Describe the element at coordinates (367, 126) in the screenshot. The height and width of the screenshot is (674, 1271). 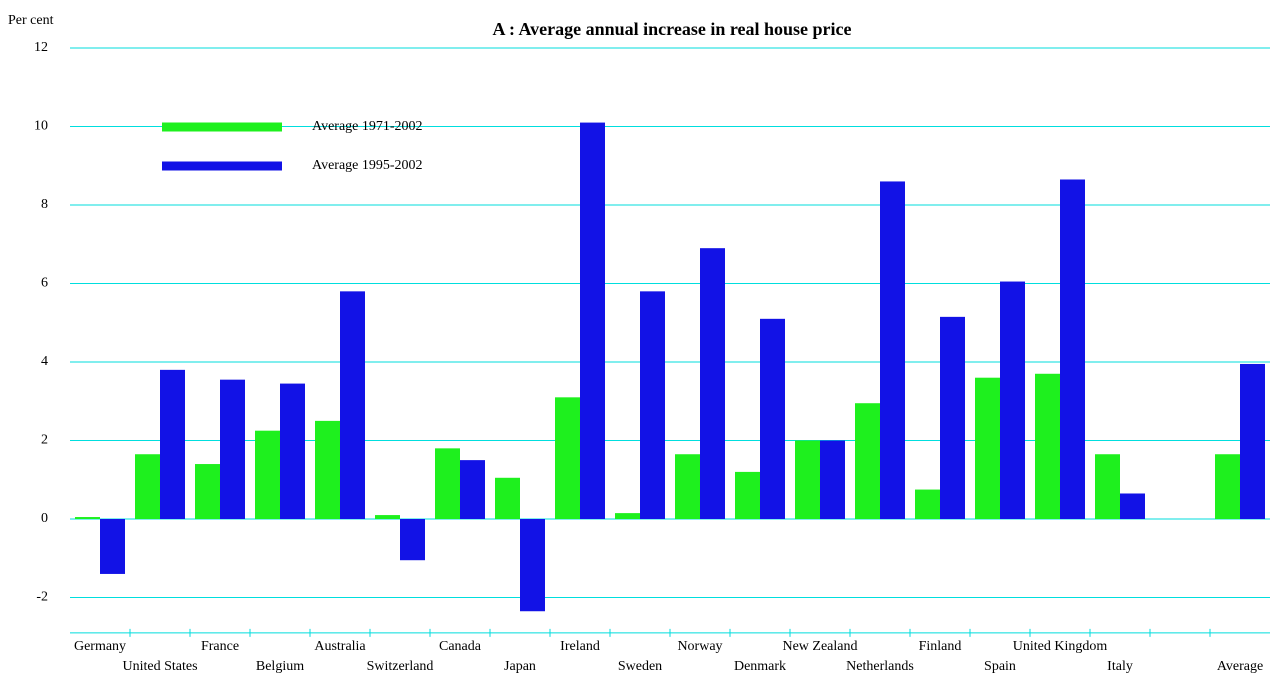
I see `legend-label: Average 1971-2002` at that location.